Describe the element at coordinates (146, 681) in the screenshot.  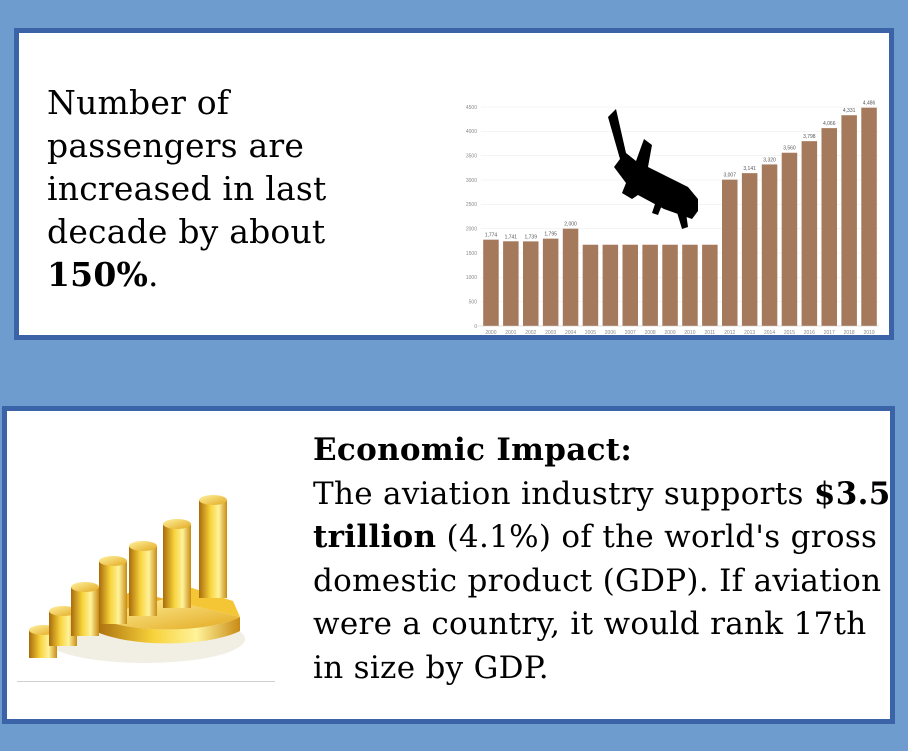
I see `image-divider` at that location.